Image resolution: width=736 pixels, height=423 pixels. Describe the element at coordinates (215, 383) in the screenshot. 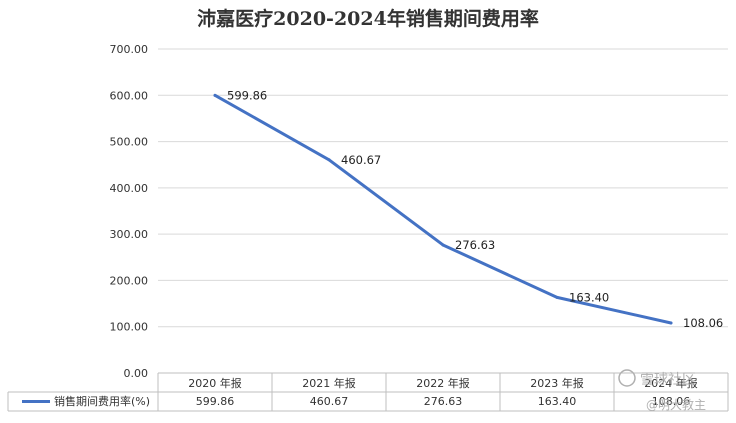

I see `x-category-label: 2020 年报` at that location.